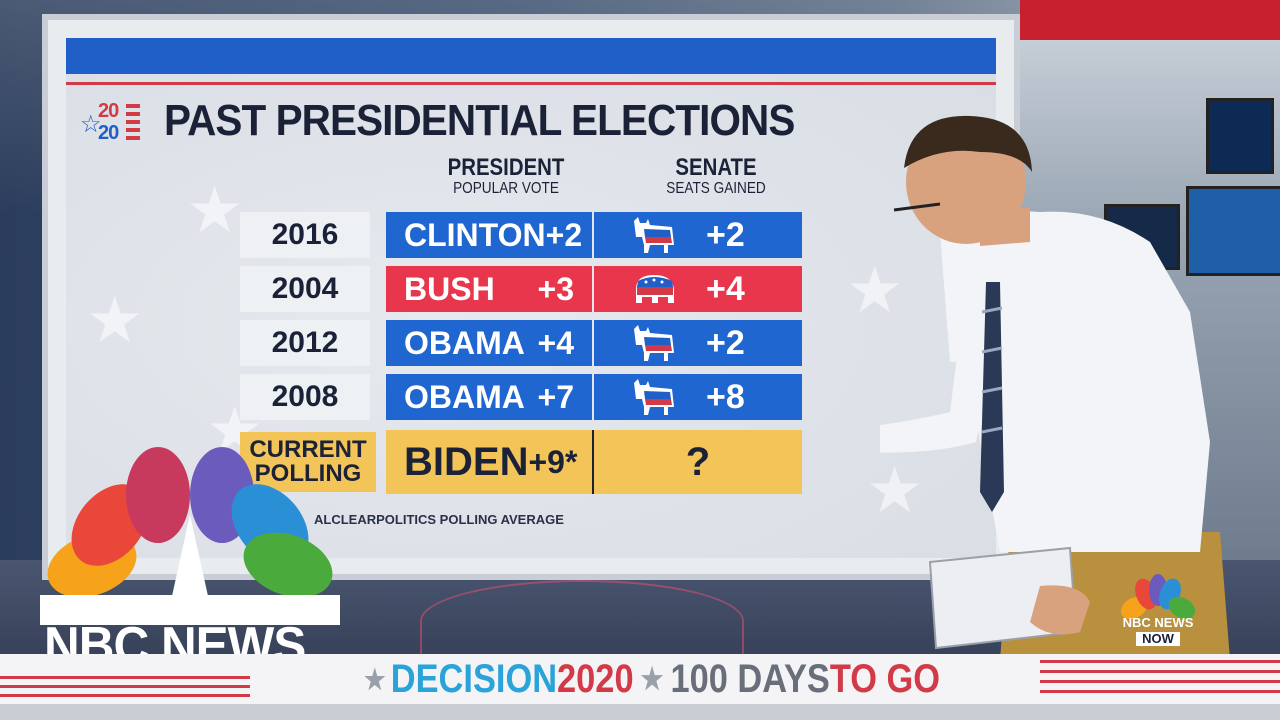  What do you see at coordinates (91, 124) in the screenshot?
I see `star-icon: ☆` at bounding box center [91, 124].